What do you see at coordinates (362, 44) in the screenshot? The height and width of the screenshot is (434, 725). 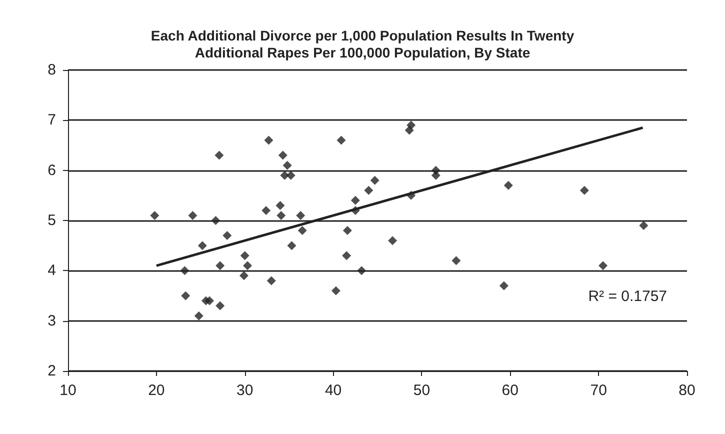 I see `chart-title: Each Additional Divorce per 1,000 Population Results In Twenty Additional Rapes Per 100,000 Population, By State` at bounding box center [362, 44].